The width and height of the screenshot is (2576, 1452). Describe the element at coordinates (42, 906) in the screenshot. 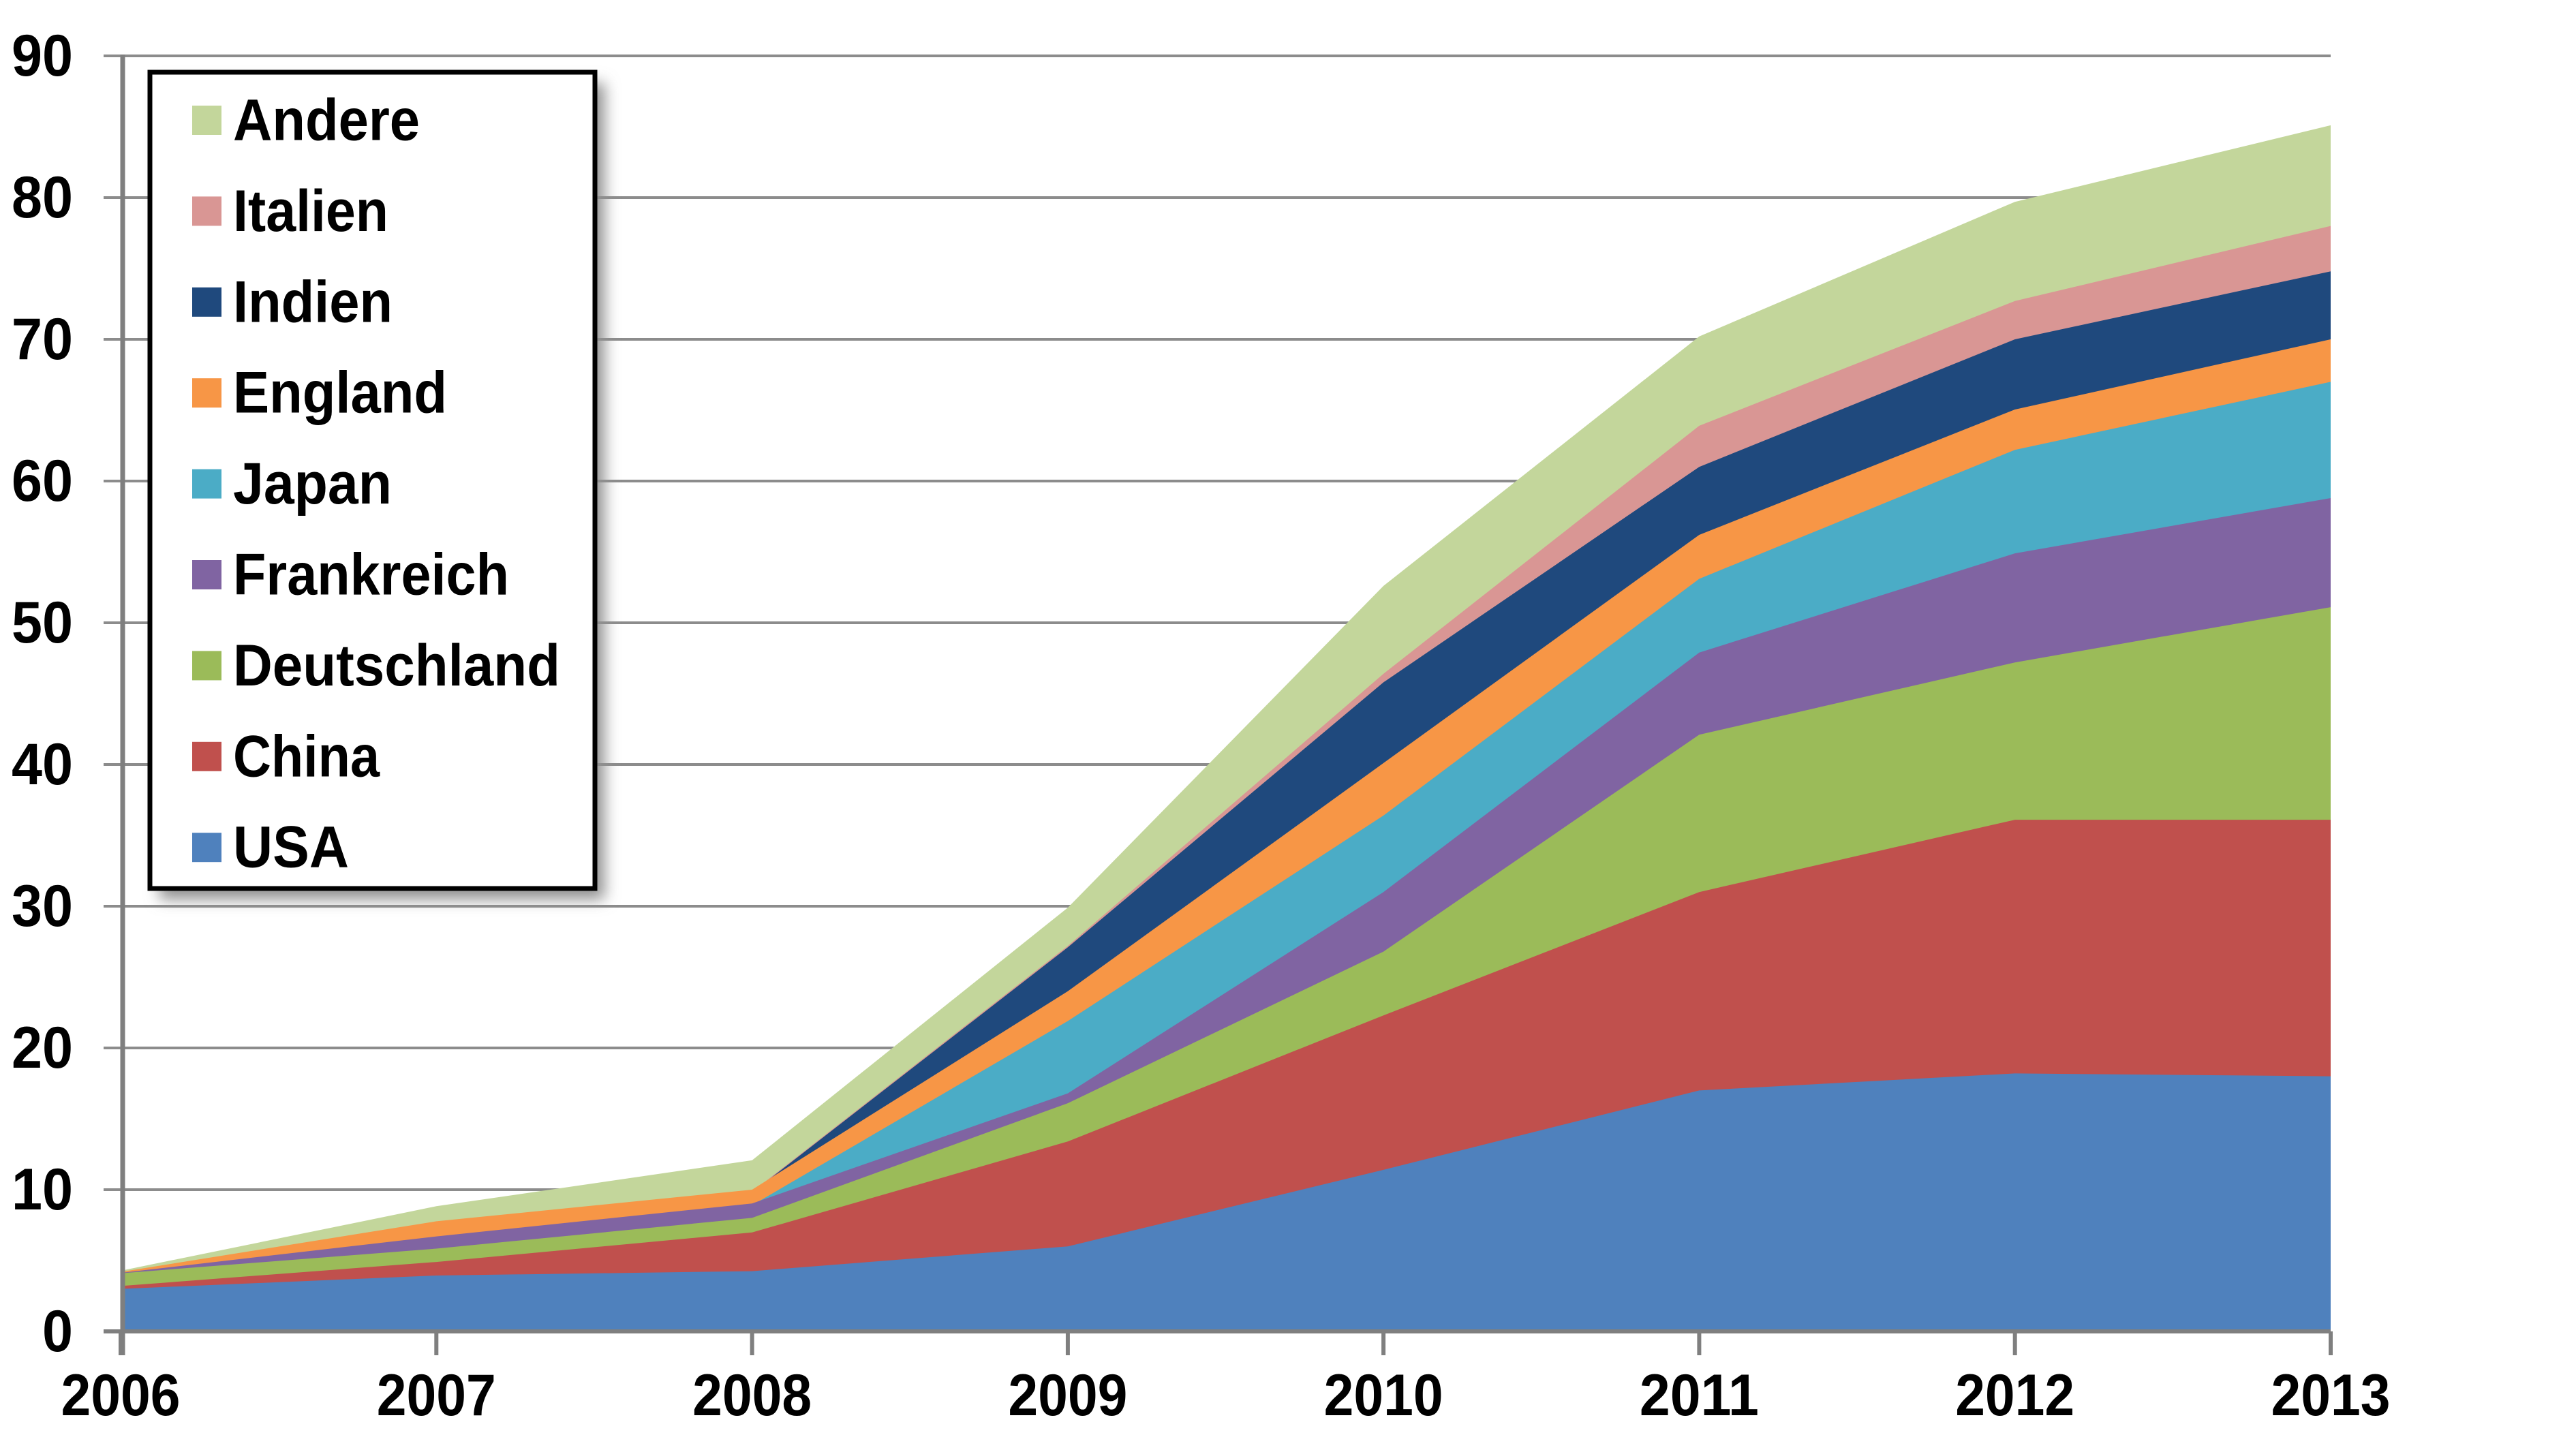

I see `svg-text: 30` at that location.